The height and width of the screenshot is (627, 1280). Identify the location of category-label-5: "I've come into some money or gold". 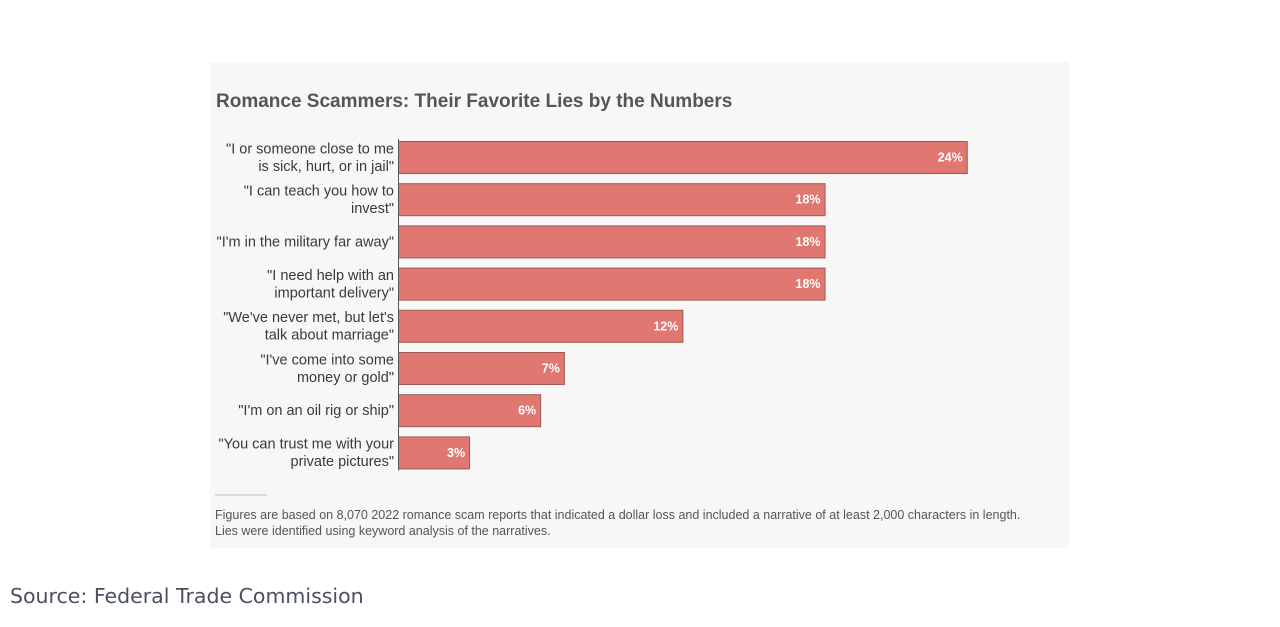
(327, 369).